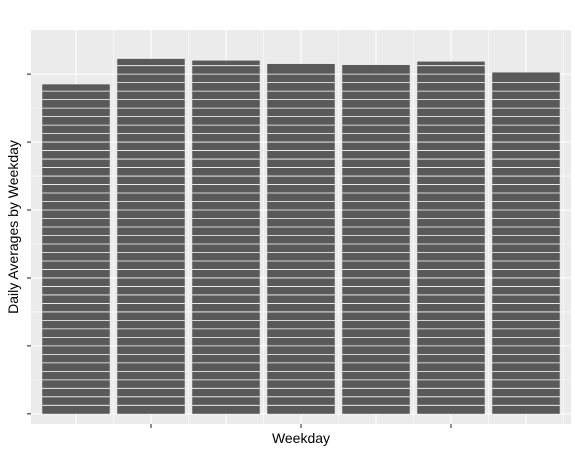 Image resolution: width=575 pixels, height=454 pixels. I want to click on x-axis-ticks, so click(301, 426).